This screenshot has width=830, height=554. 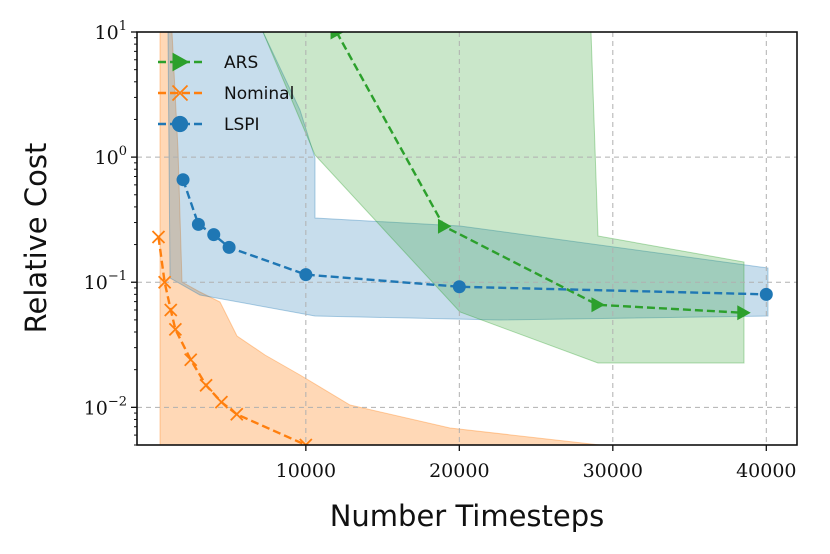 What do you see at coordinates (459, 471) in the screenshot?
I see `x-tick-label: 20000` at bounding box center [459, 471].